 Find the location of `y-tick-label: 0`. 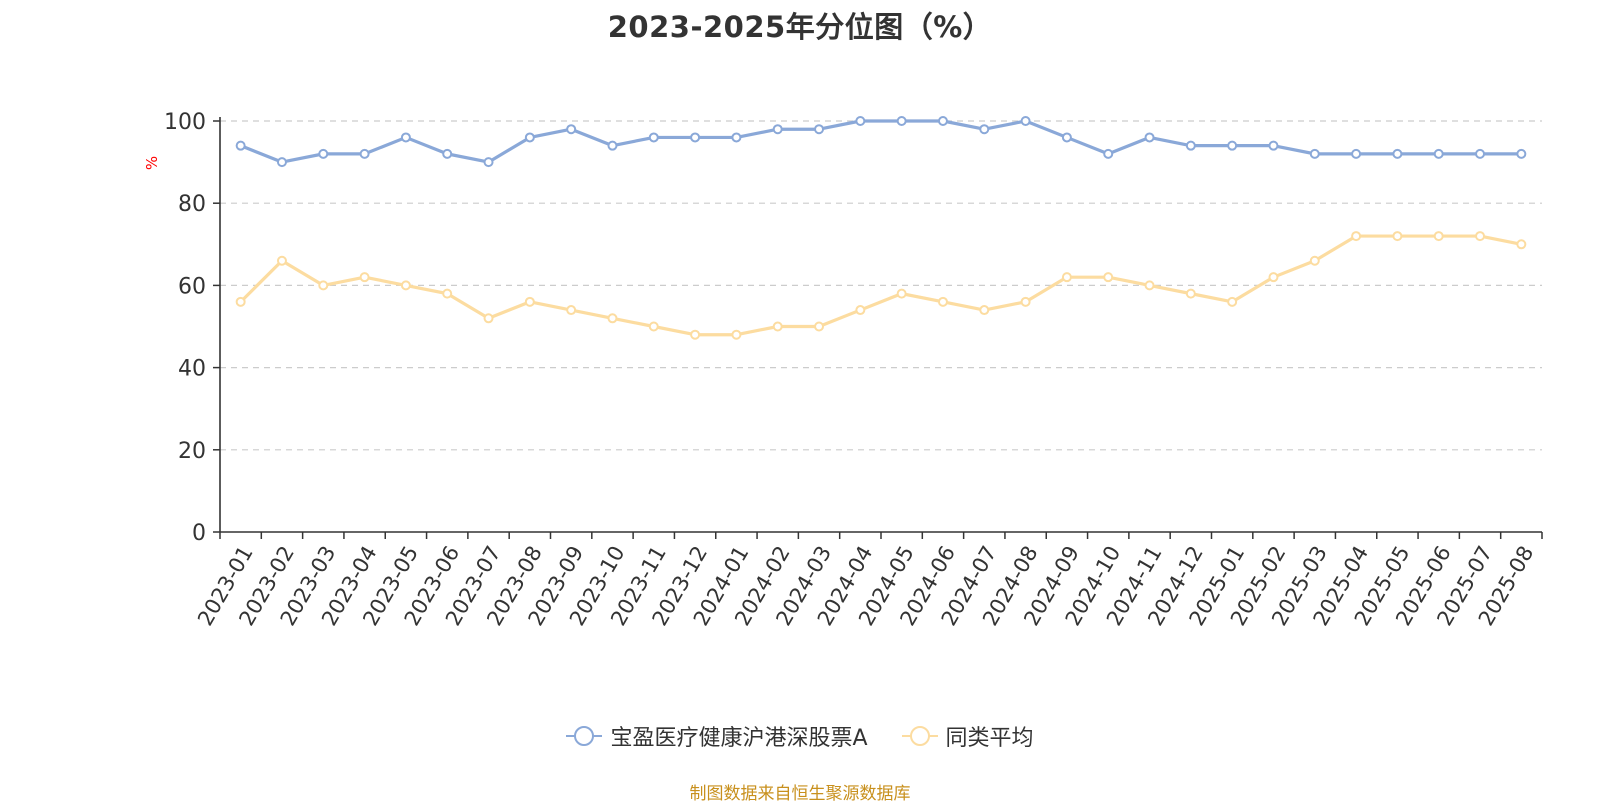

y-tick-label: 0 is located at coordinates (199, 533).